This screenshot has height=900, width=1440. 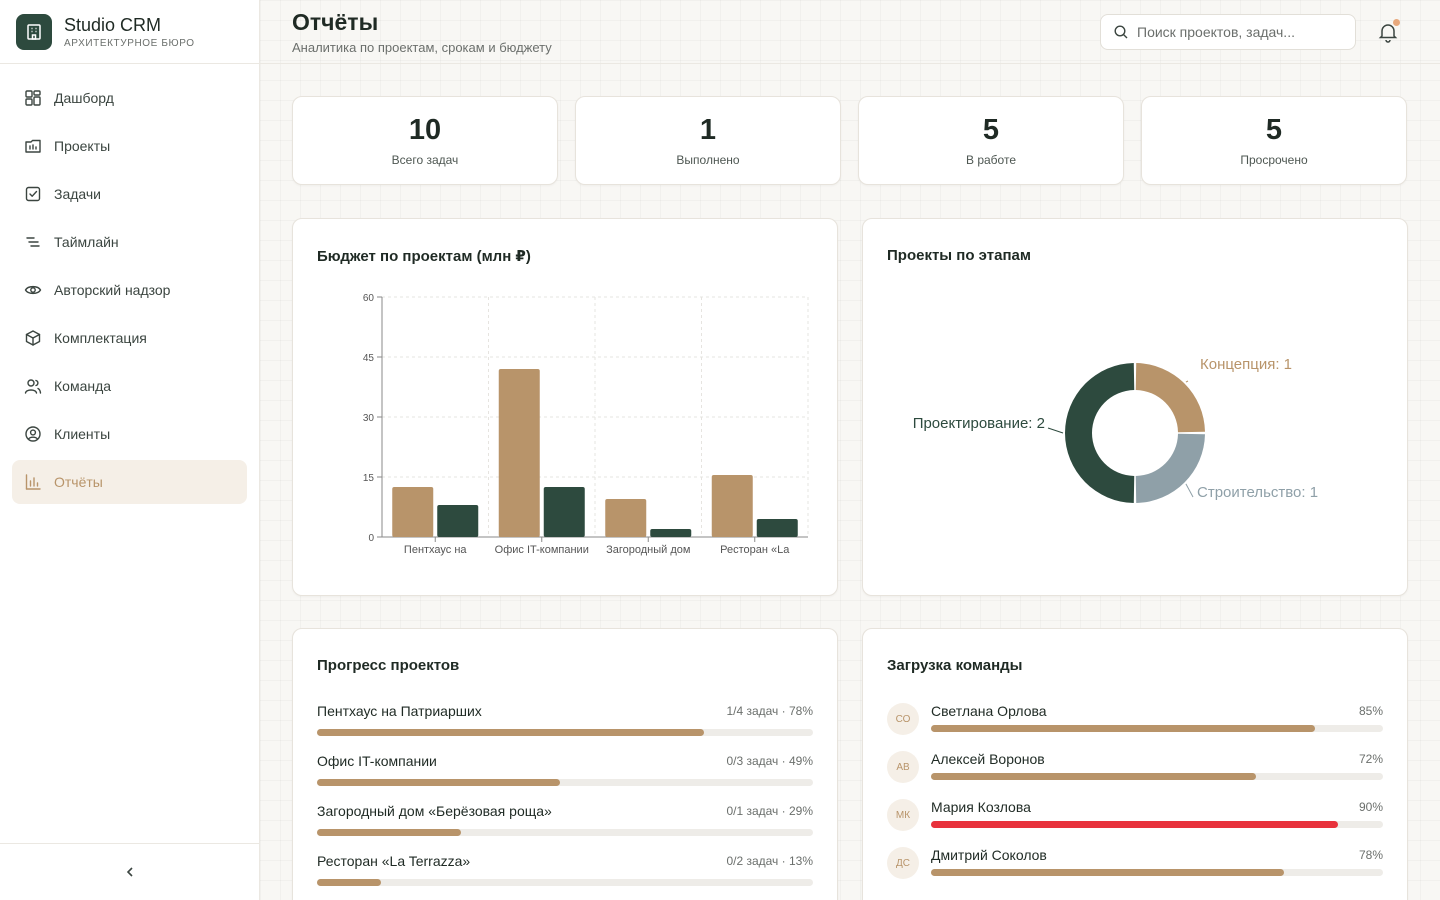 I want to click on sidebar-item-6: Команда, so click(x=129, y=386).